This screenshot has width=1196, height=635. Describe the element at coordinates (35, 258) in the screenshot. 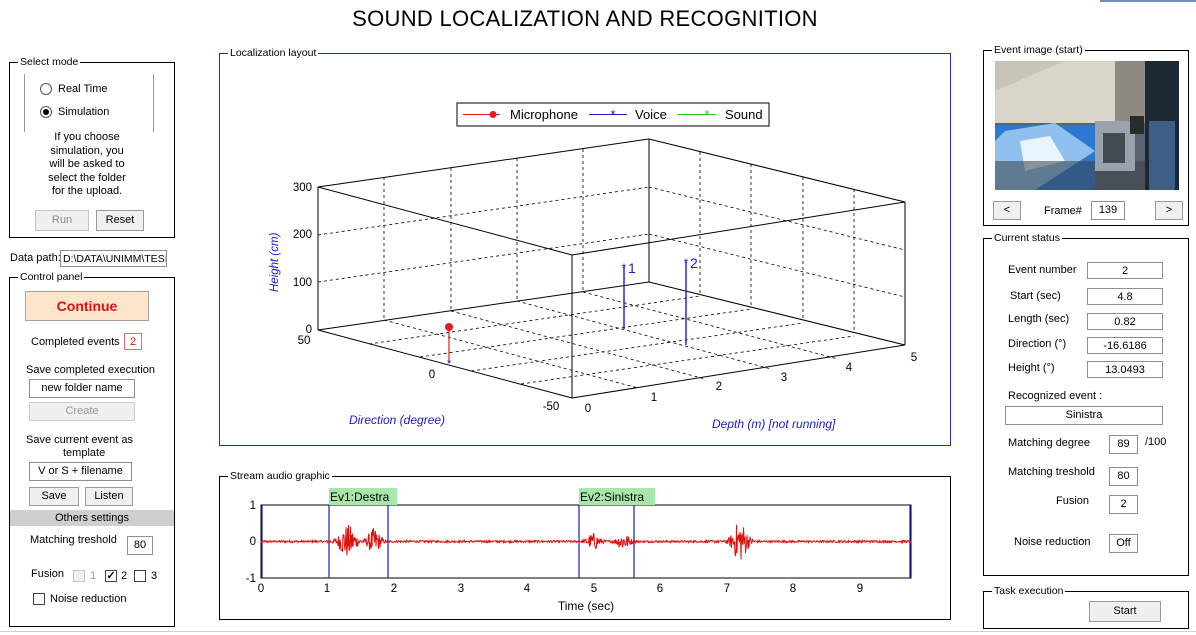

I see `data-path-label: Data path:` at that location.